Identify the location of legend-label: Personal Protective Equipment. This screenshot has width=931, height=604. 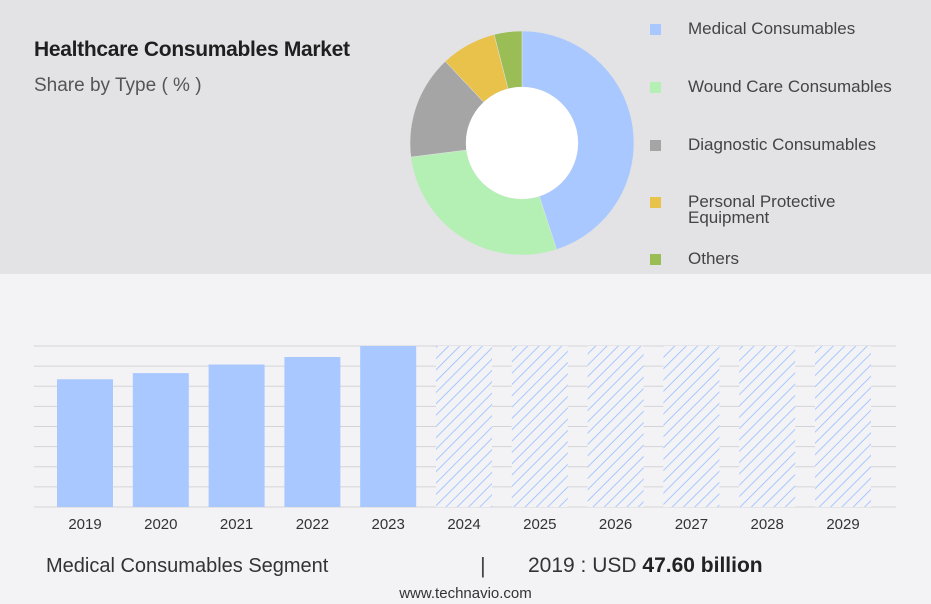
(762, 209).